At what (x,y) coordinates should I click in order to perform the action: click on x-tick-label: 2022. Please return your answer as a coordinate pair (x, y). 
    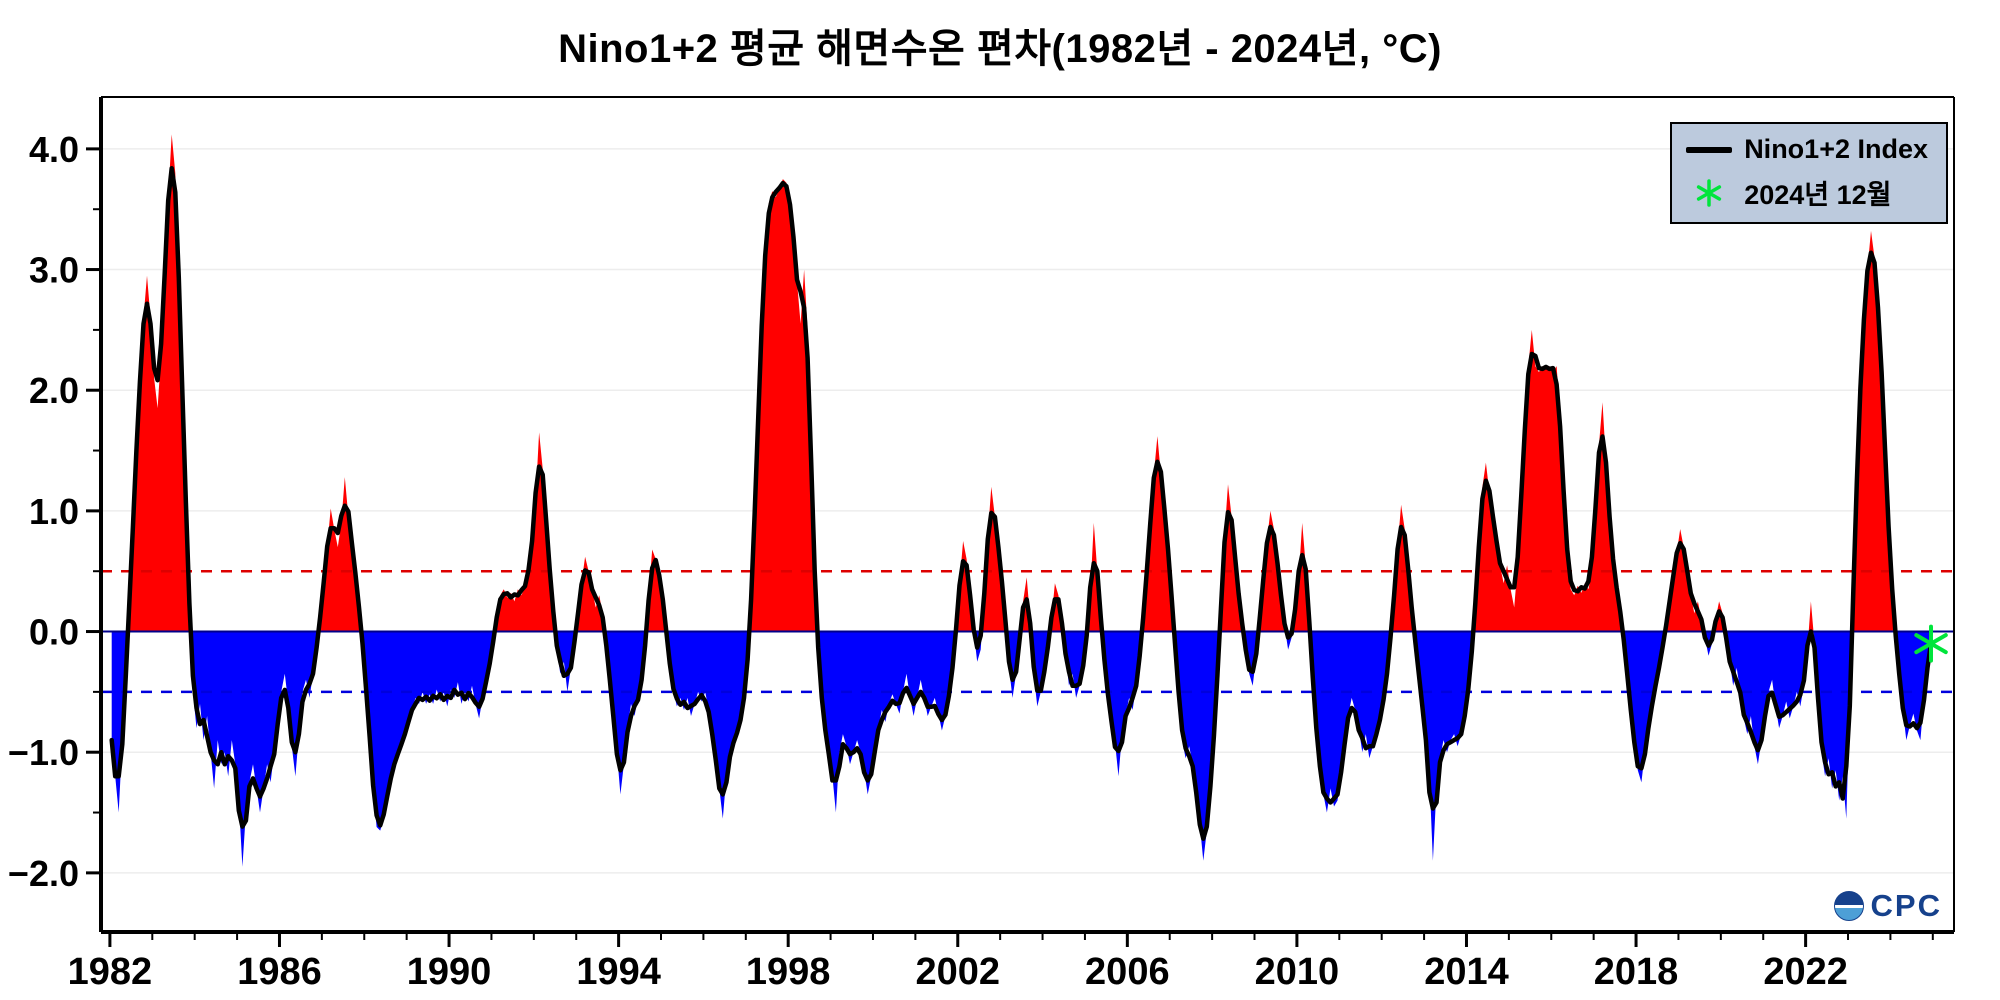
    Looking at the image, I should click on (1805, 972).